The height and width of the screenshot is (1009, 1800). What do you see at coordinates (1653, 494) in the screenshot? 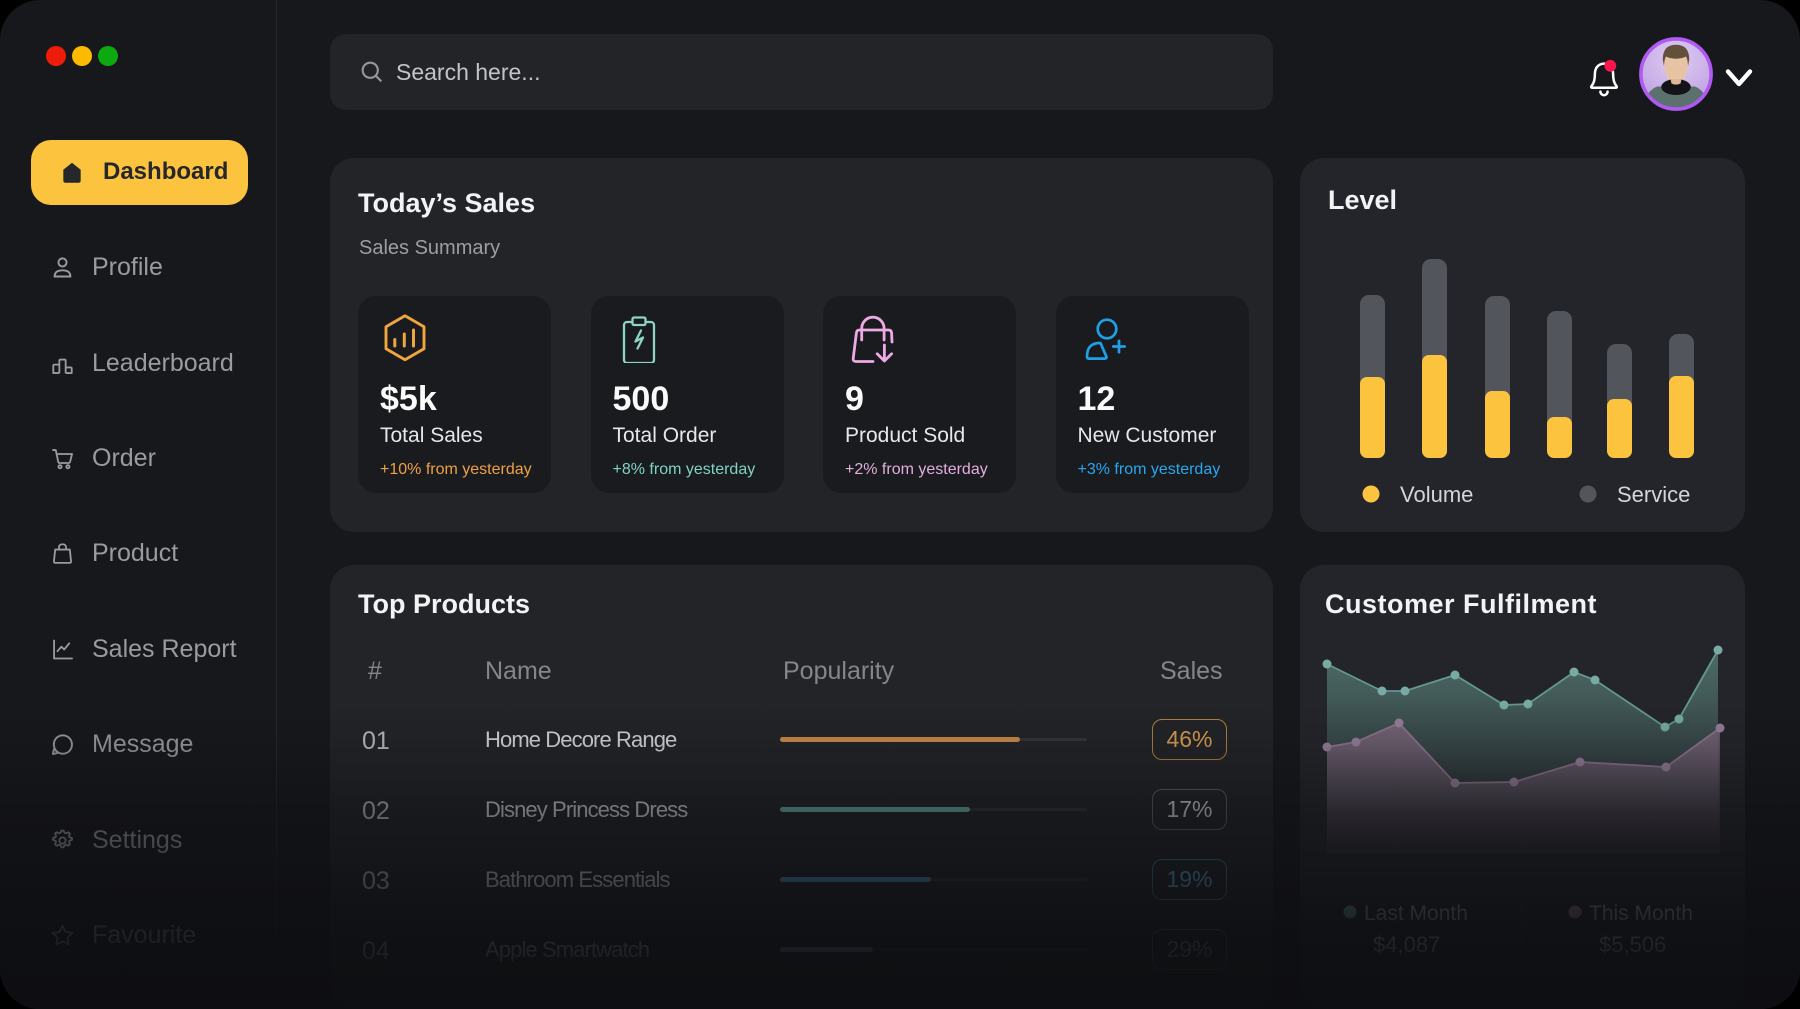
I see `svg-text: Service` at bounding box center [1653, 494].